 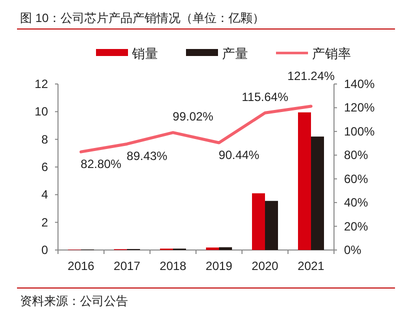 What do you see at coordinates (44, 139) in the screenshot?
I see `y-tick-label: 8` at bounding box center [44, 139].